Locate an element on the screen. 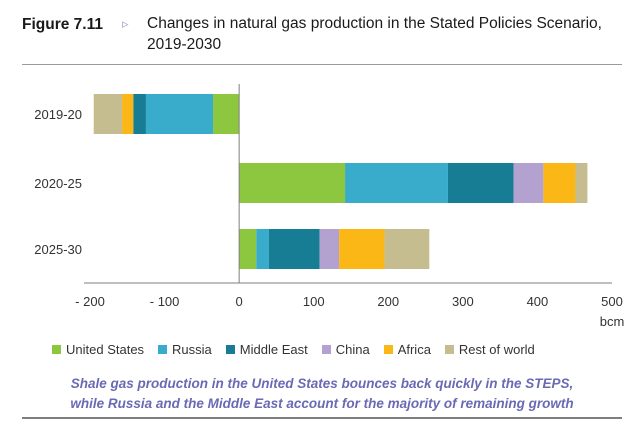 Image resolution: width=640 pixels, height=434 pixels. bar-2025-30-africa is located at coordinates (362, 249).